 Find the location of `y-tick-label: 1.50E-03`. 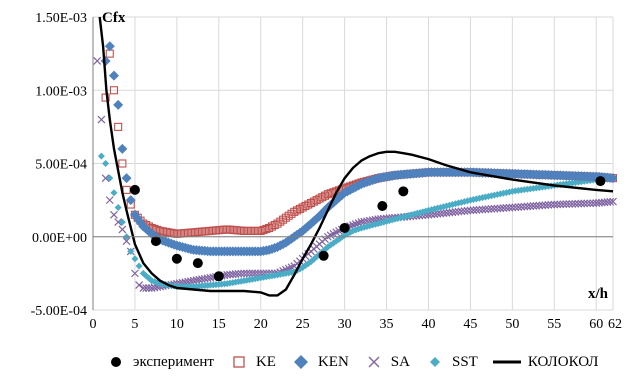

y-tick-label: 1.50E-03 is located at coordinates (61, 18).